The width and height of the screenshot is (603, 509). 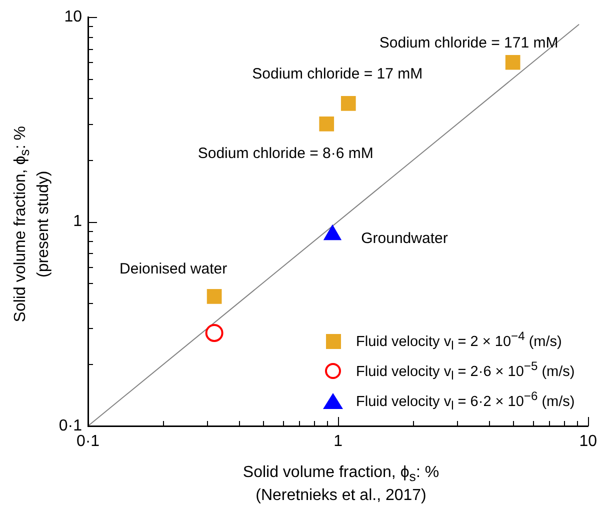 I want to click on legend-label: Fluid velocity v$_{l}$ = 2·6 × 10$^{−5}$ (m/s), so click(x=465, y=371).